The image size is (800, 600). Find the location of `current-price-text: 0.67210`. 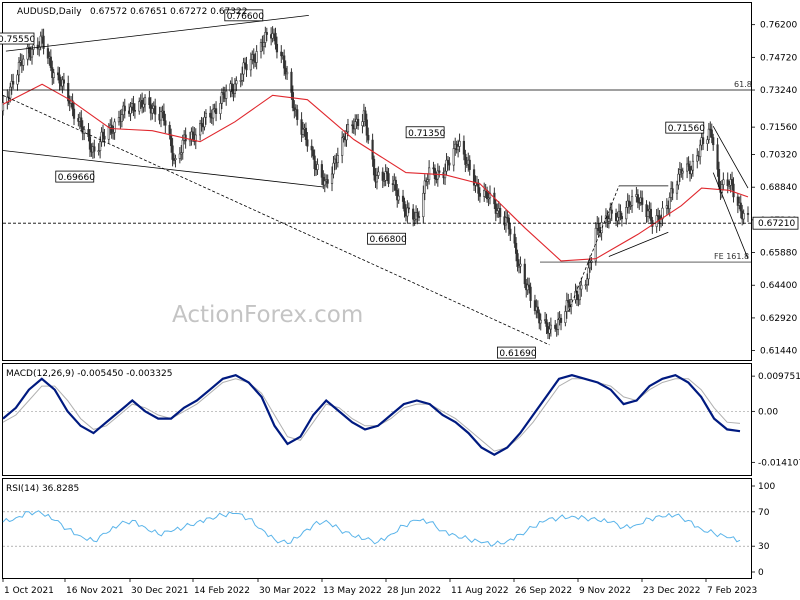

current-price-text: 0.67210 is located at coordinates (776, 224).